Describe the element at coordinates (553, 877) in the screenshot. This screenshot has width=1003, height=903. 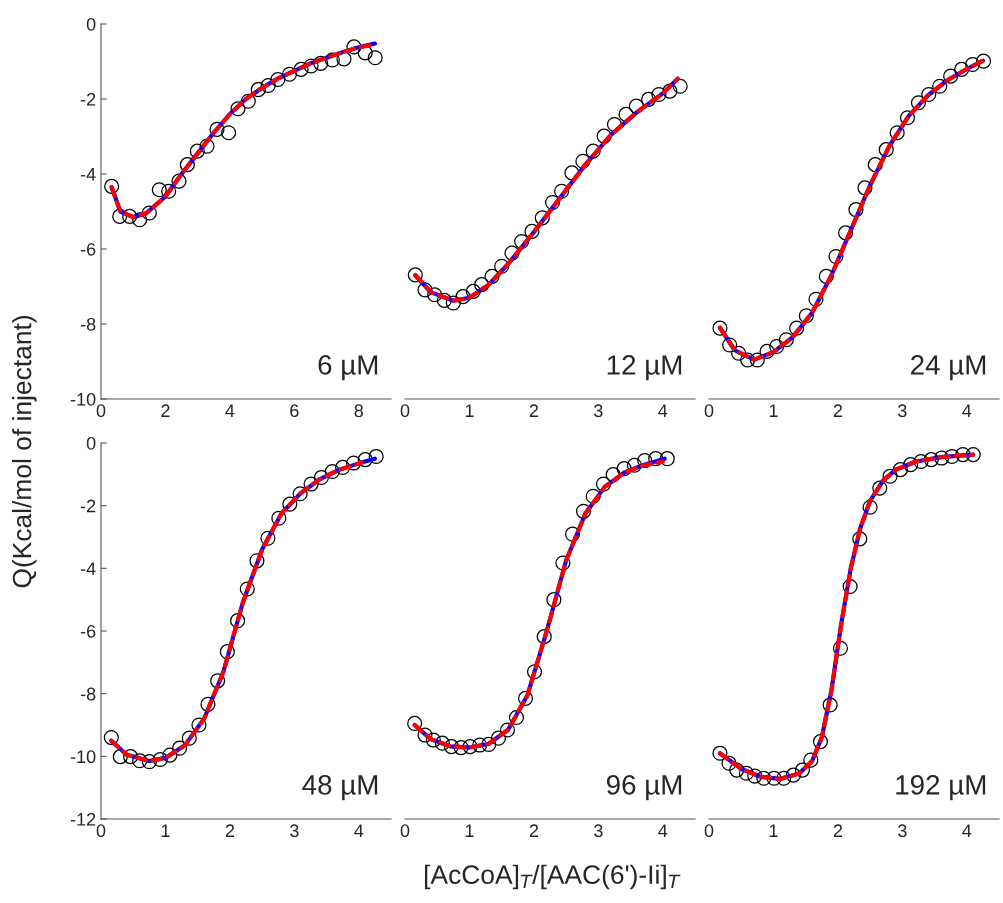
I see `x-axis-title: [AcCoA]$_{T}$/[AAC(6')-Ii]$_{T}$` at that location.